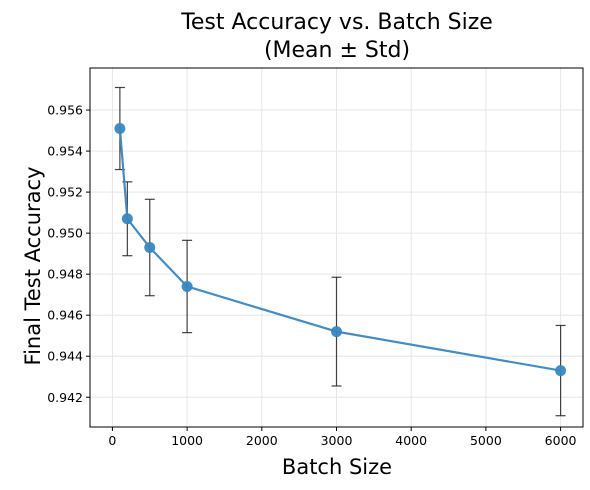 The width and height of the screenshot is (590, 490). What do you see at coordinates (561, 440) in the screenshot?
I see `x-tick-label: 6000` at bounding box center [561, 440].